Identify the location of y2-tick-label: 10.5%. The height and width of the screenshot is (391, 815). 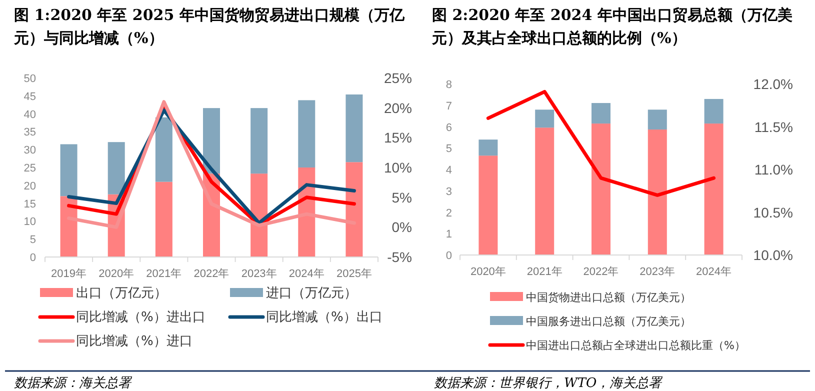
(773, 212).